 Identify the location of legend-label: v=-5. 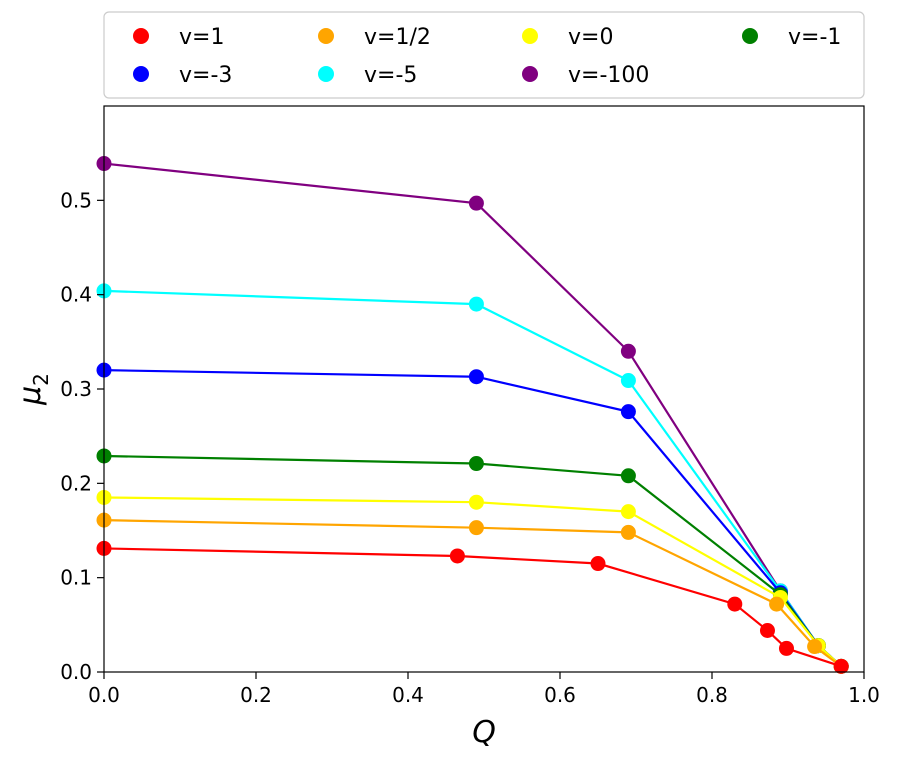
(390, 75).